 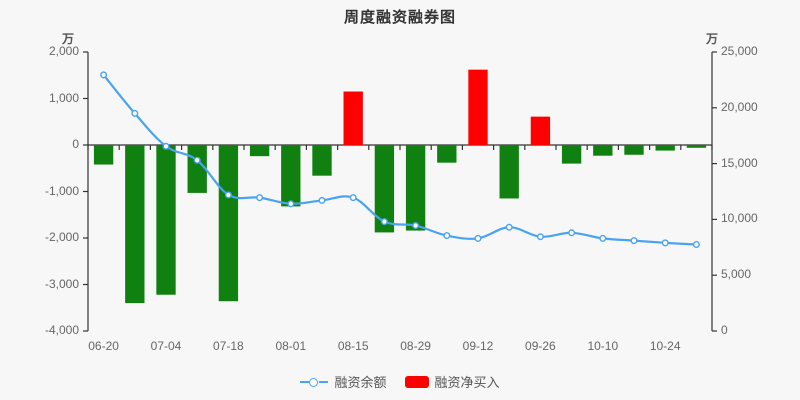 What do you see at coordinates (103, 346) in the screenshot?
I see `x-axis-tick-label: 06-20` at bounding box center [103, 346].